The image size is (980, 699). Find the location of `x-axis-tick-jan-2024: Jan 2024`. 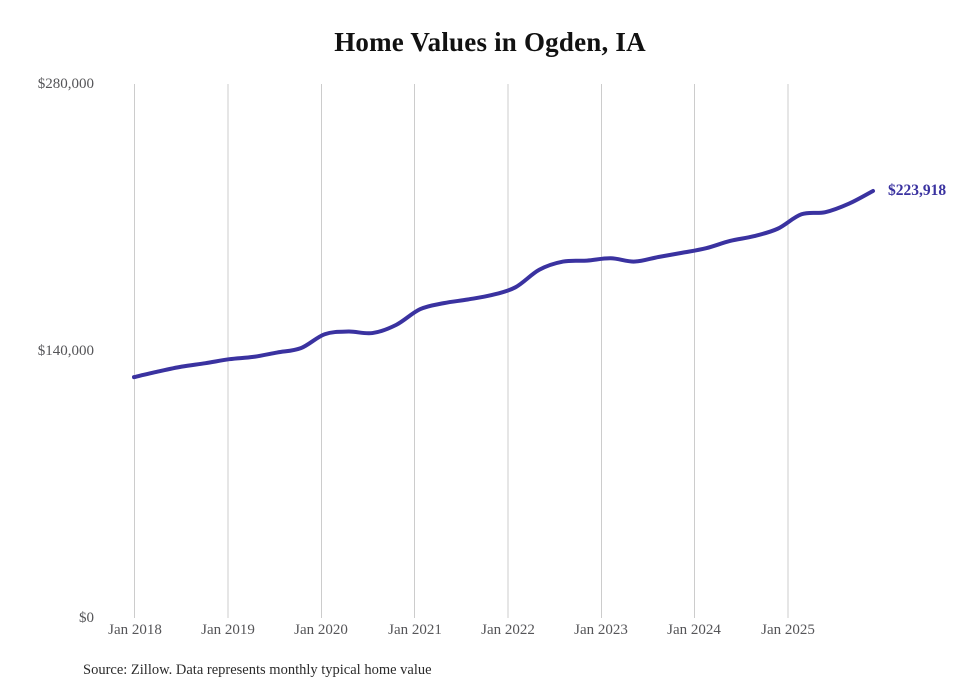

x-axis-tick-jan-2024: Jan 2024 is located at coordinates (694, 630).